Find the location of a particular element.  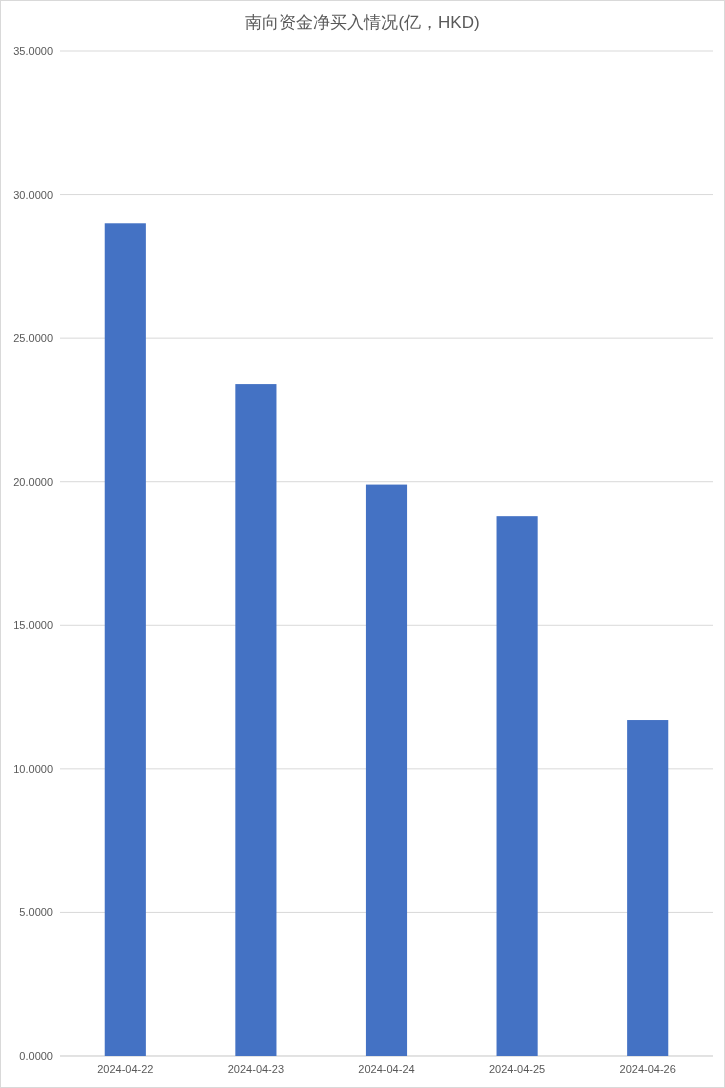

chart-title: 南向资金净买入情况(亿，HKD) is located at coordinates (362, 22).